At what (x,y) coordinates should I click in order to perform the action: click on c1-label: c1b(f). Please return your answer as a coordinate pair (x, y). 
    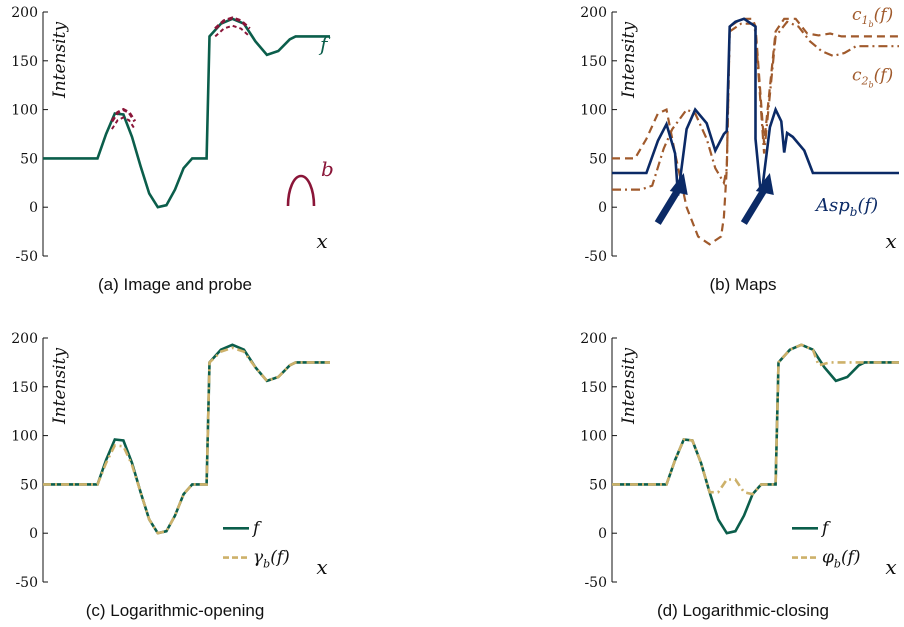
    Looking at the image, I should click on (872, 17).